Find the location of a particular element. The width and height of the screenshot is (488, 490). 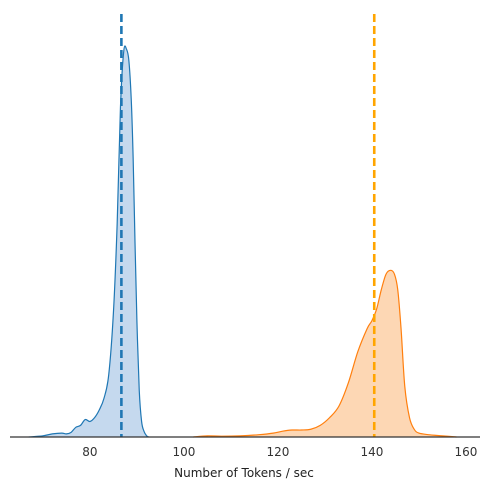

x-tick-label: 100 is located at coordinates (183, 452).